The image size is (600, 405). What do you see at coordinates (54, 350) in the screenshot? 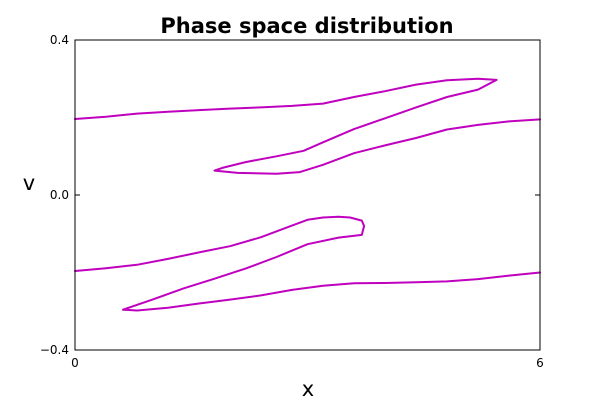
I see `y-tick-label: −0.4` at bounding box center [54, 350].